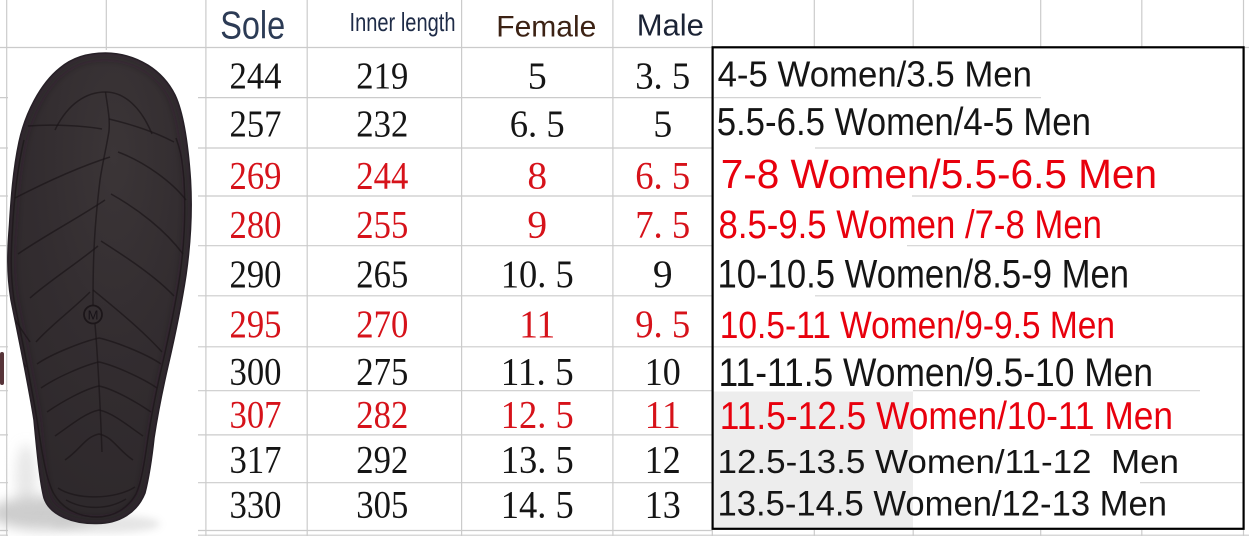  What do you see at coordinates (537, 274) in the screenshot?
I see `svg-text: 10. 5` at bounding box center [537, 274].